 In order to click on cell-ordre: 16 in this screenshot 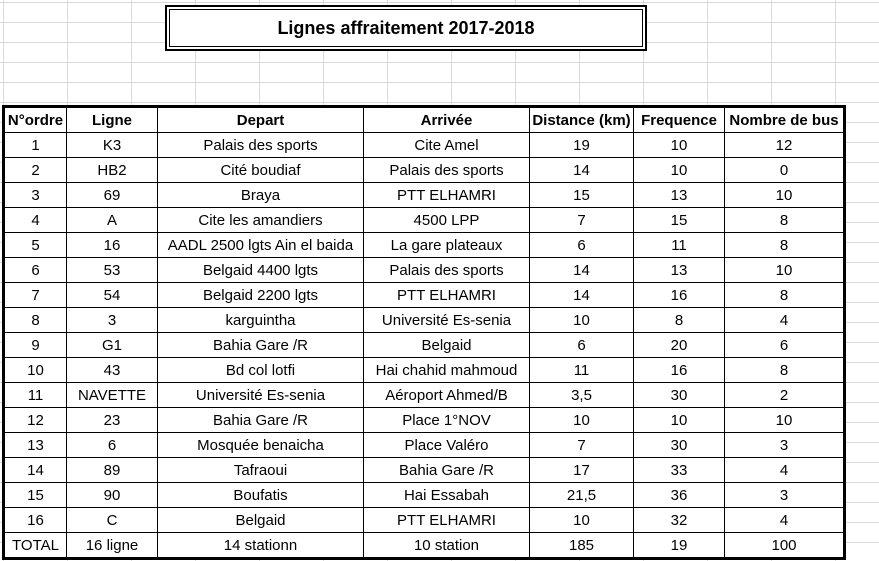, I will do `click(35, 520)`.